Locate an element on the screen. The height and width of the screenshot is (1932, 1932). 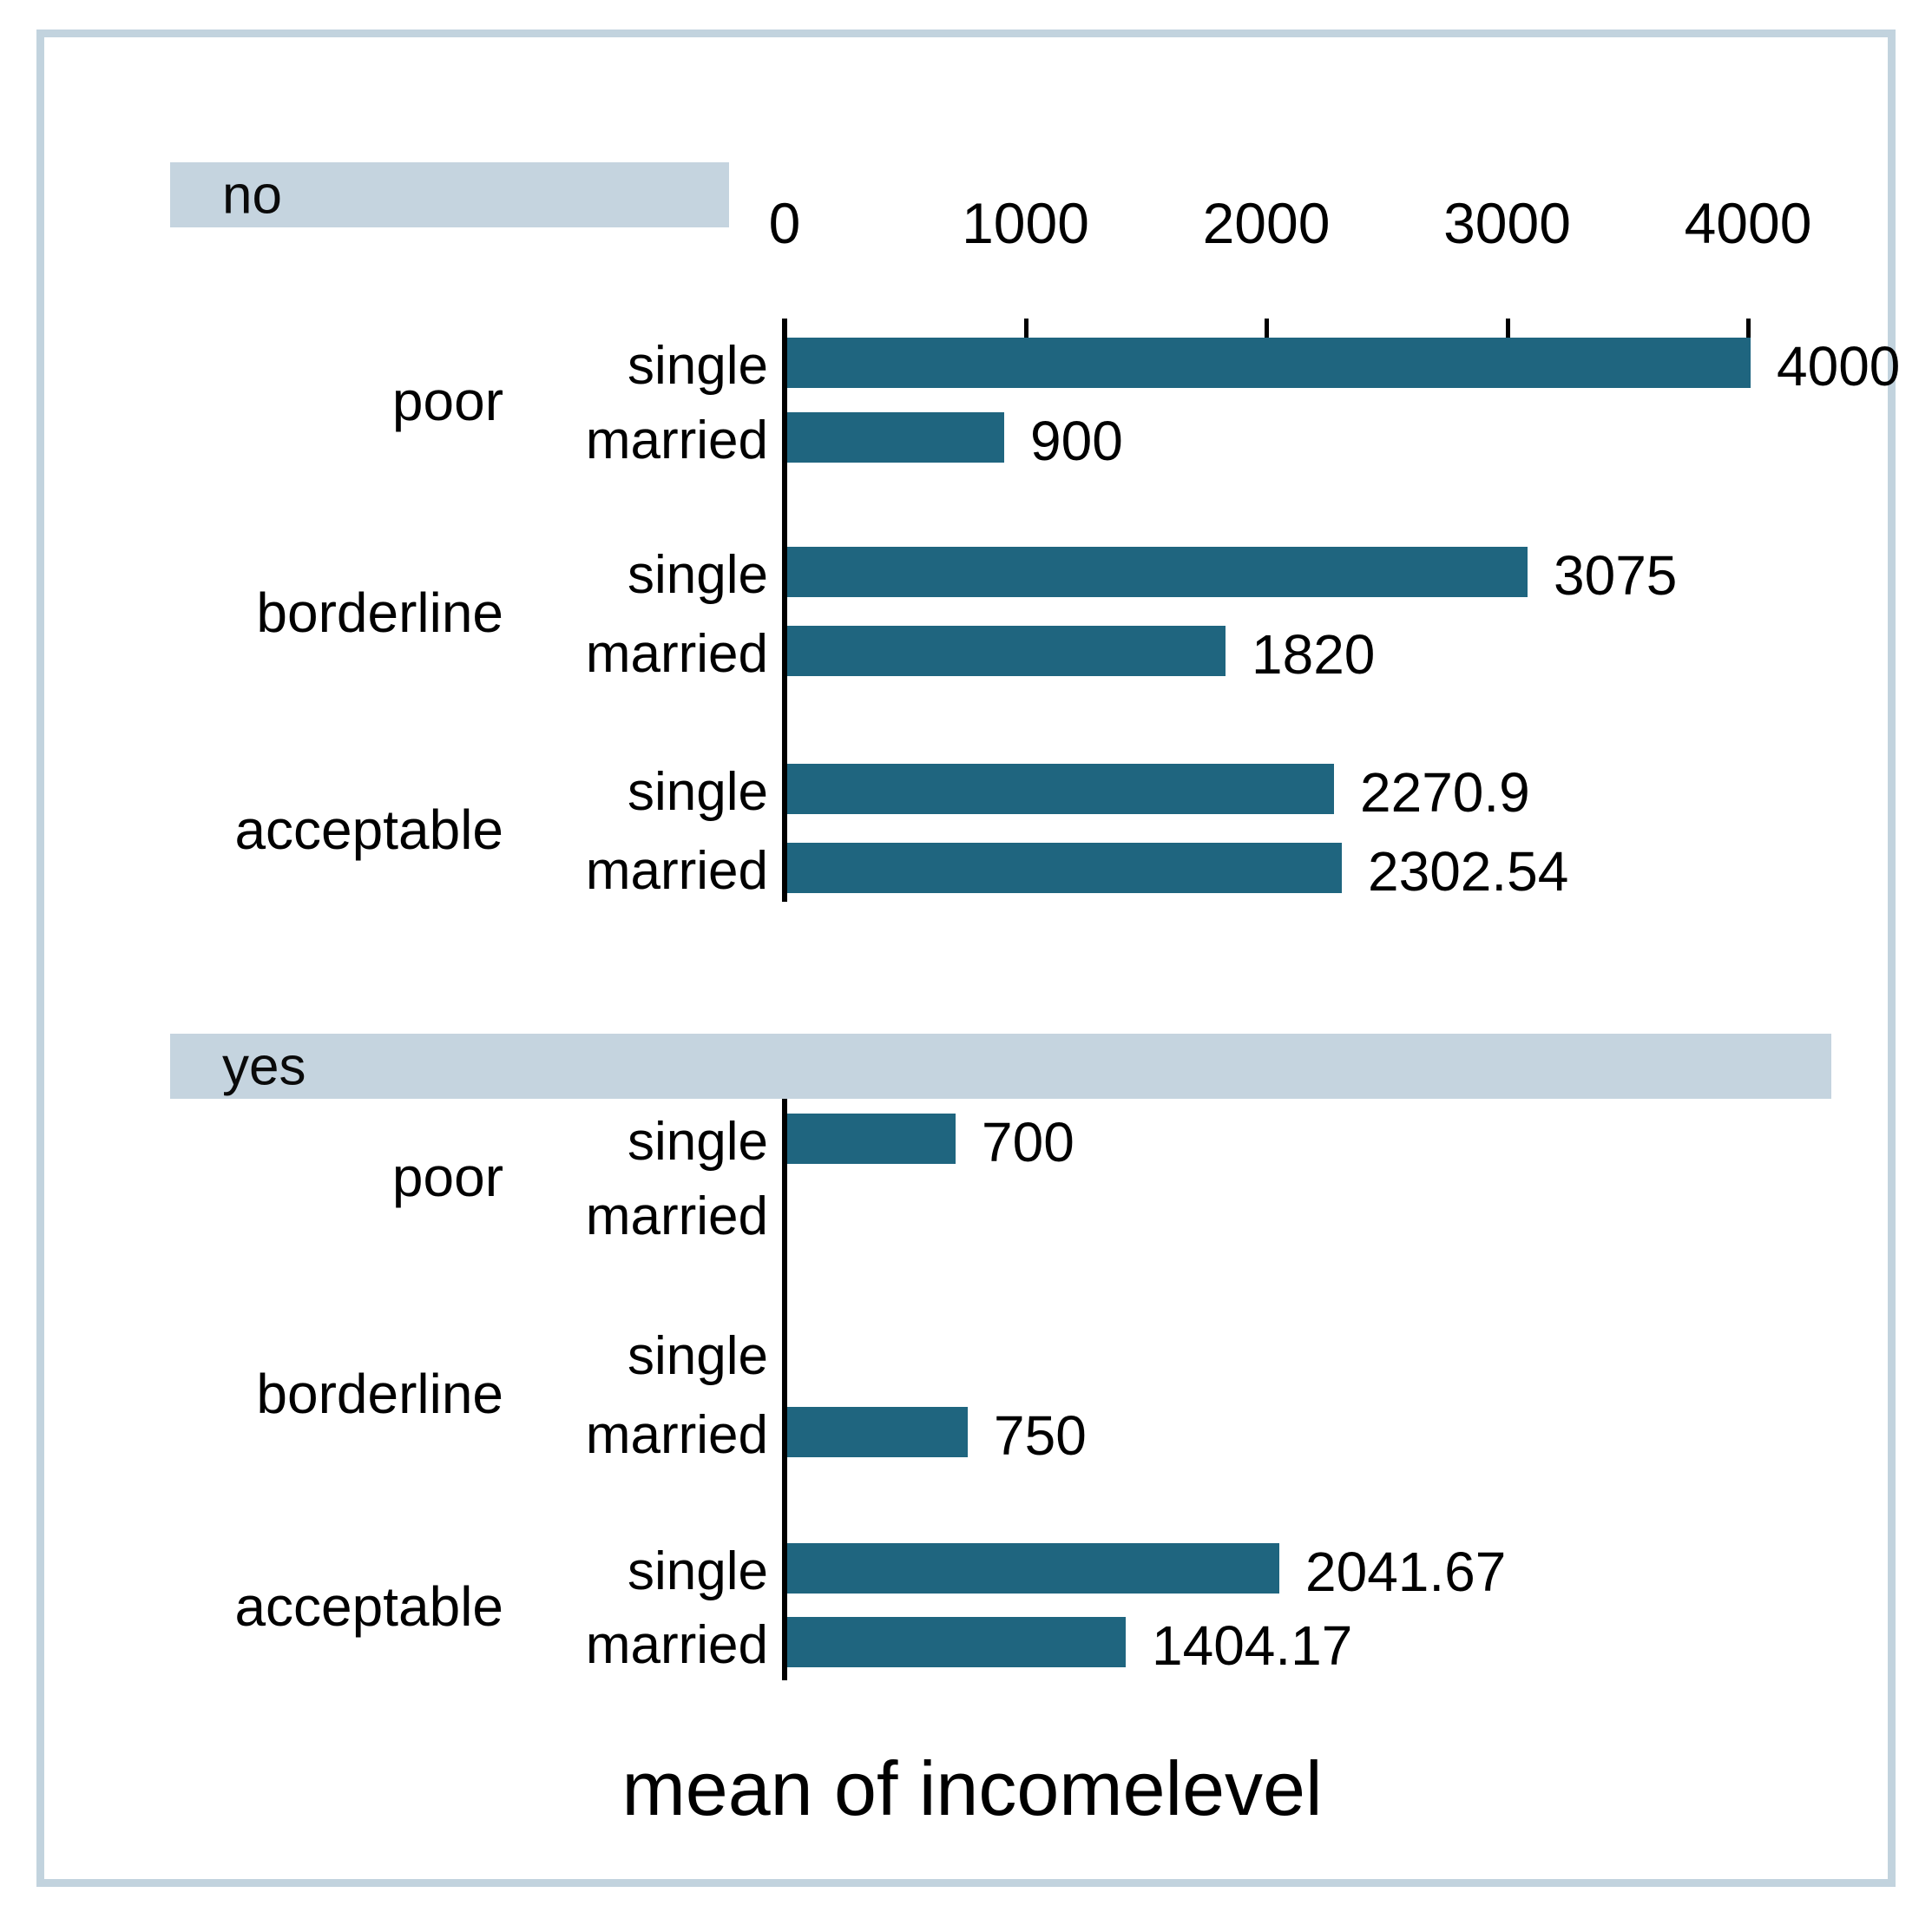
x-tick-label-3000: 3000 is located at coordinates (1507, 223).